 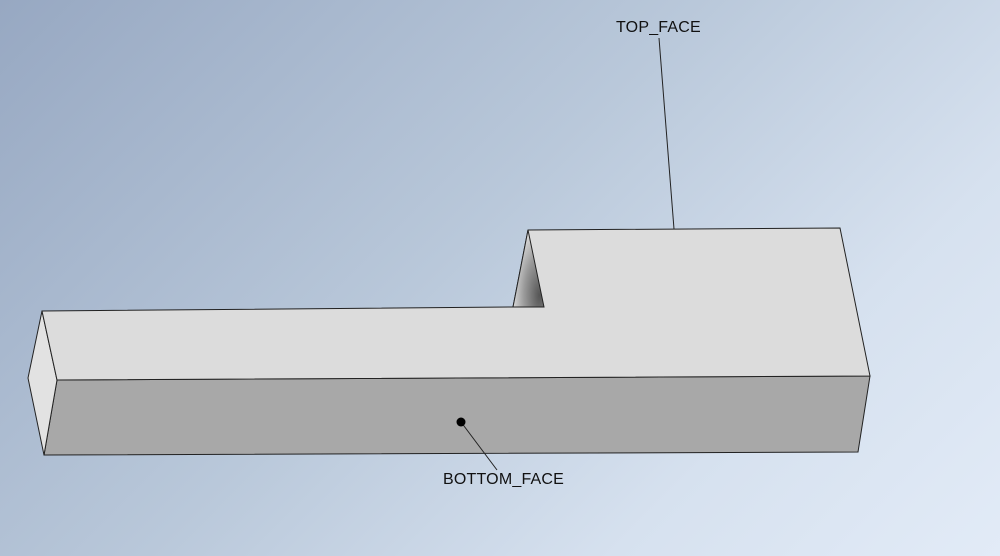 I want to click on bottom-face-label: BOTTOM_FACE, so click(x=504, y=479).